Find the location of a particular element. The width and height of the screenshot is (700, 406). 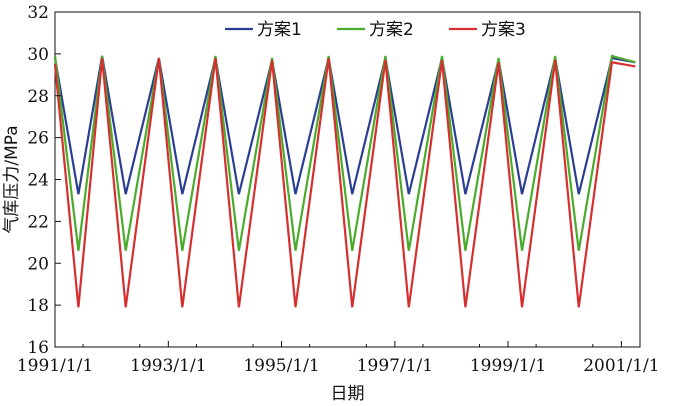

legend-label-1: 方案1 is located at coordinates (279, 30).